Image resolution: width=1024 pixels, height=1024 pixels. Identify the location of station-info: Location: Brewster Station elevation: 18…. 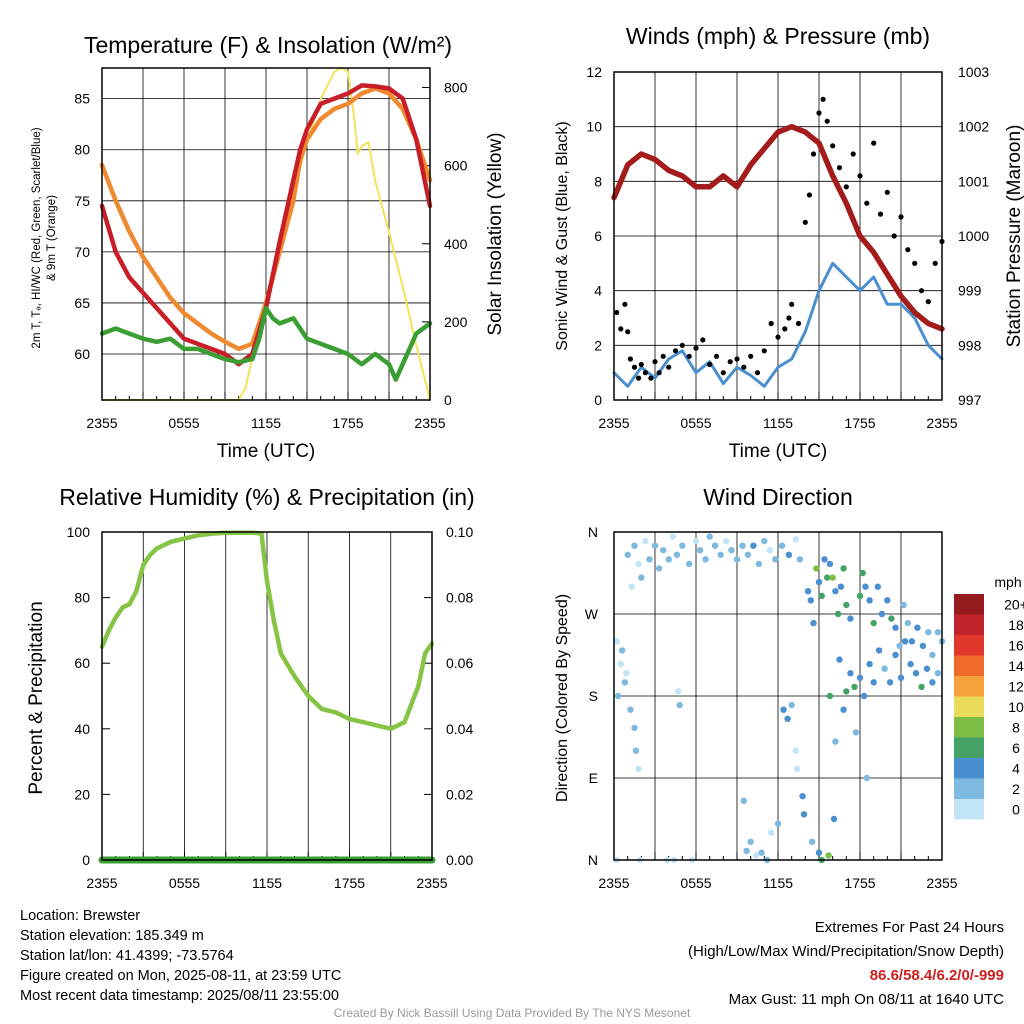
(180, 956).